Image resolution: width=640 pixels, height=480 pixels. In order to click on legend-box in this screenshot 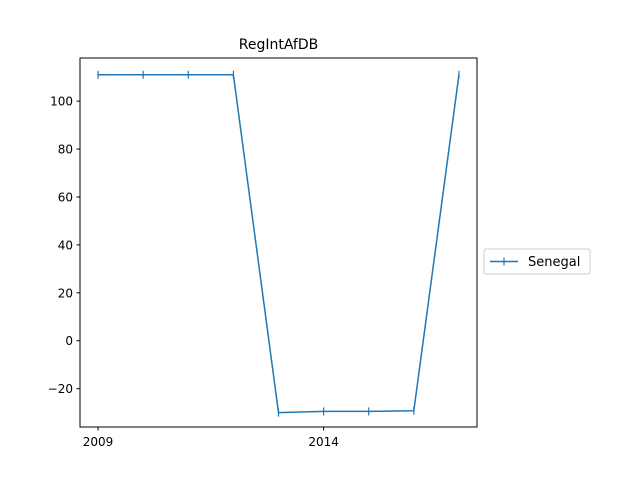, I will do `click(537, 261)`.